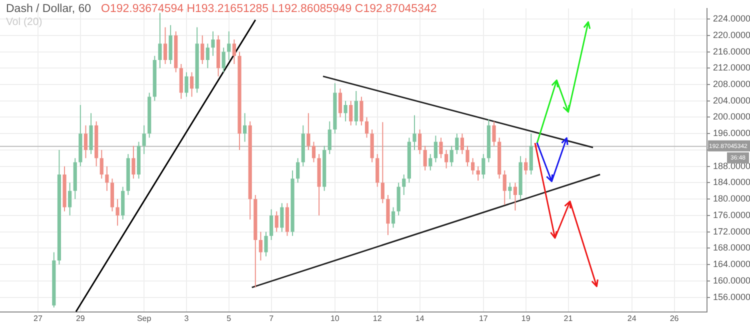 The image size is (750, 326). What do you see at coordinates (731, 35) in the screenshot?
I see `y-tick-label: 220.0000` at bounding box center [731, 35].